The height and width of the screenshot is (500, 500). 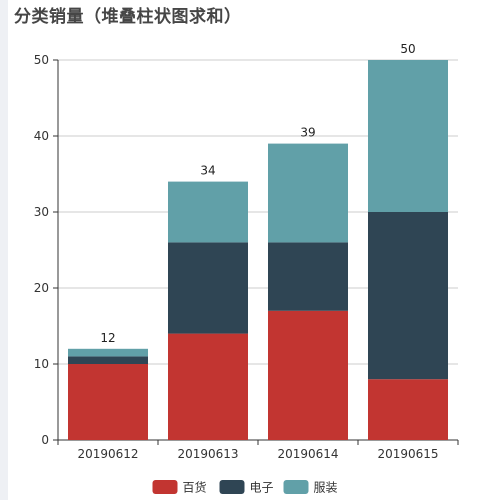 I want to click on legend-label: 百货, so click(x=195, y=487).